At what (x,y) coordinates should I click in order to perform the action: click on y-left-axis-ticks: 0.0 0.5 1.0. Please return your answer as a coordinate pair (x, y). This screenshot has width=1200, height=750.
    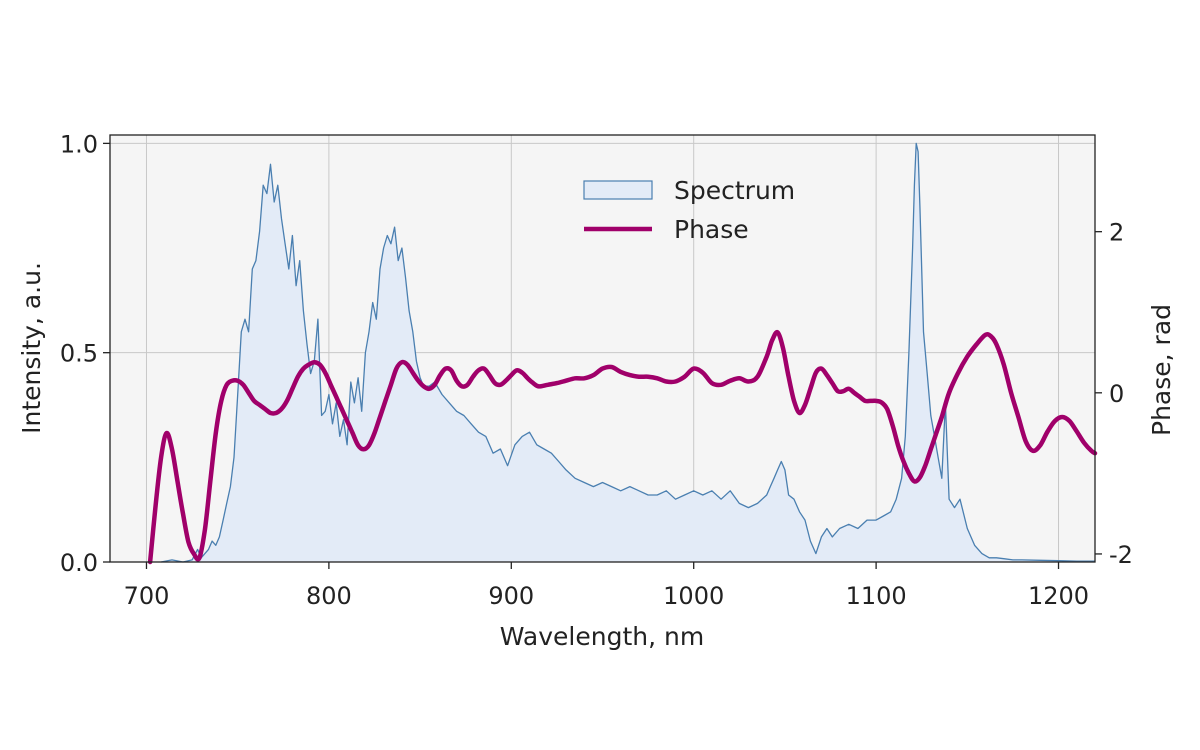
    Looking at the image, I should click on (85, 353).